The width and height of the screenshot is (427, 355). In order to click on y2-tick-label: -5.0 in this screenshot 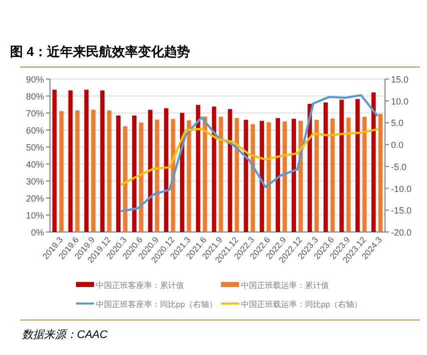, I will do `click(399, 167)`.